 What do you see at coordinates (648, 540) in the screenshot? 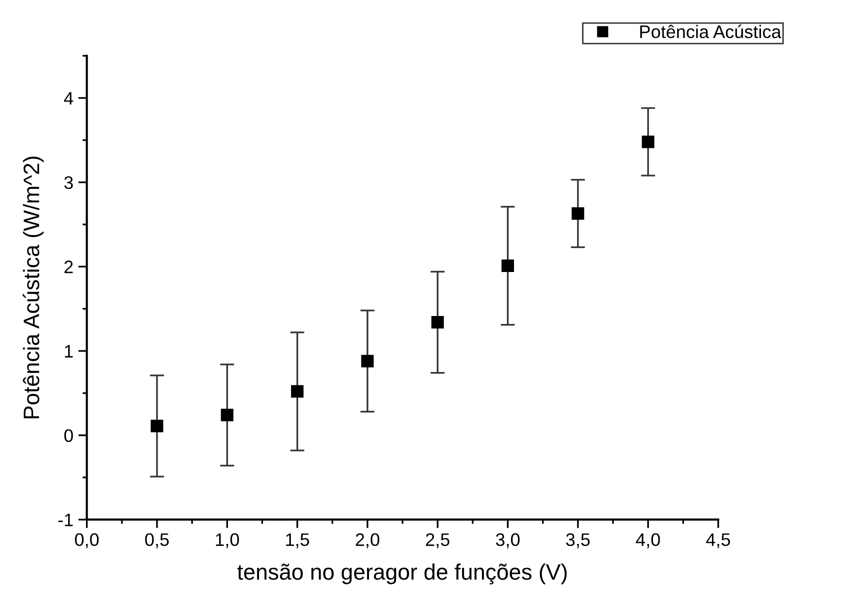
I see `x-tick-label: 4,0` at bounding box center [648, 540].